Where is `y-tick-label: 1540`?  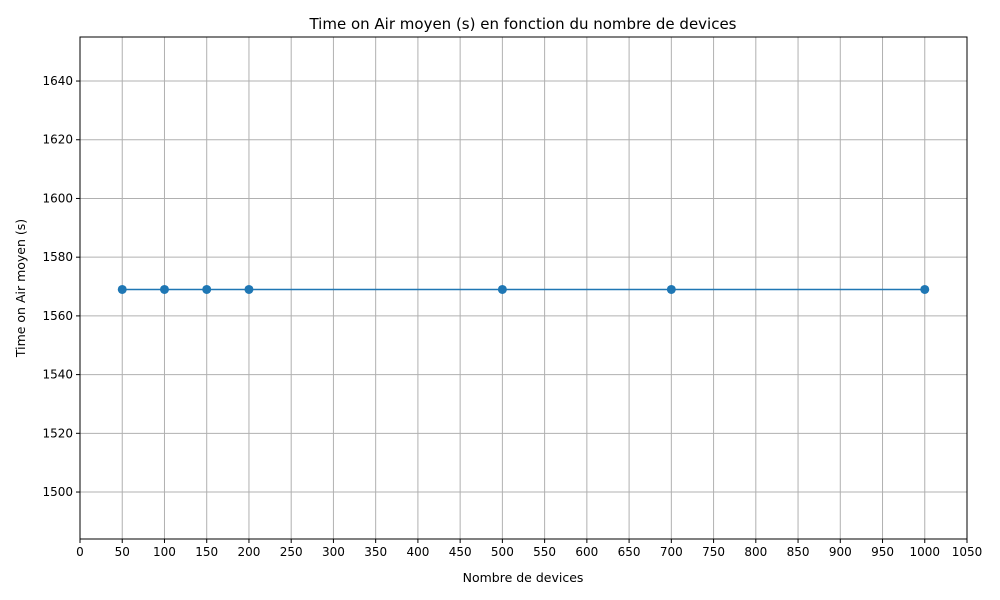 y-tick-label: 1540 is located at coordinates (57, 375).